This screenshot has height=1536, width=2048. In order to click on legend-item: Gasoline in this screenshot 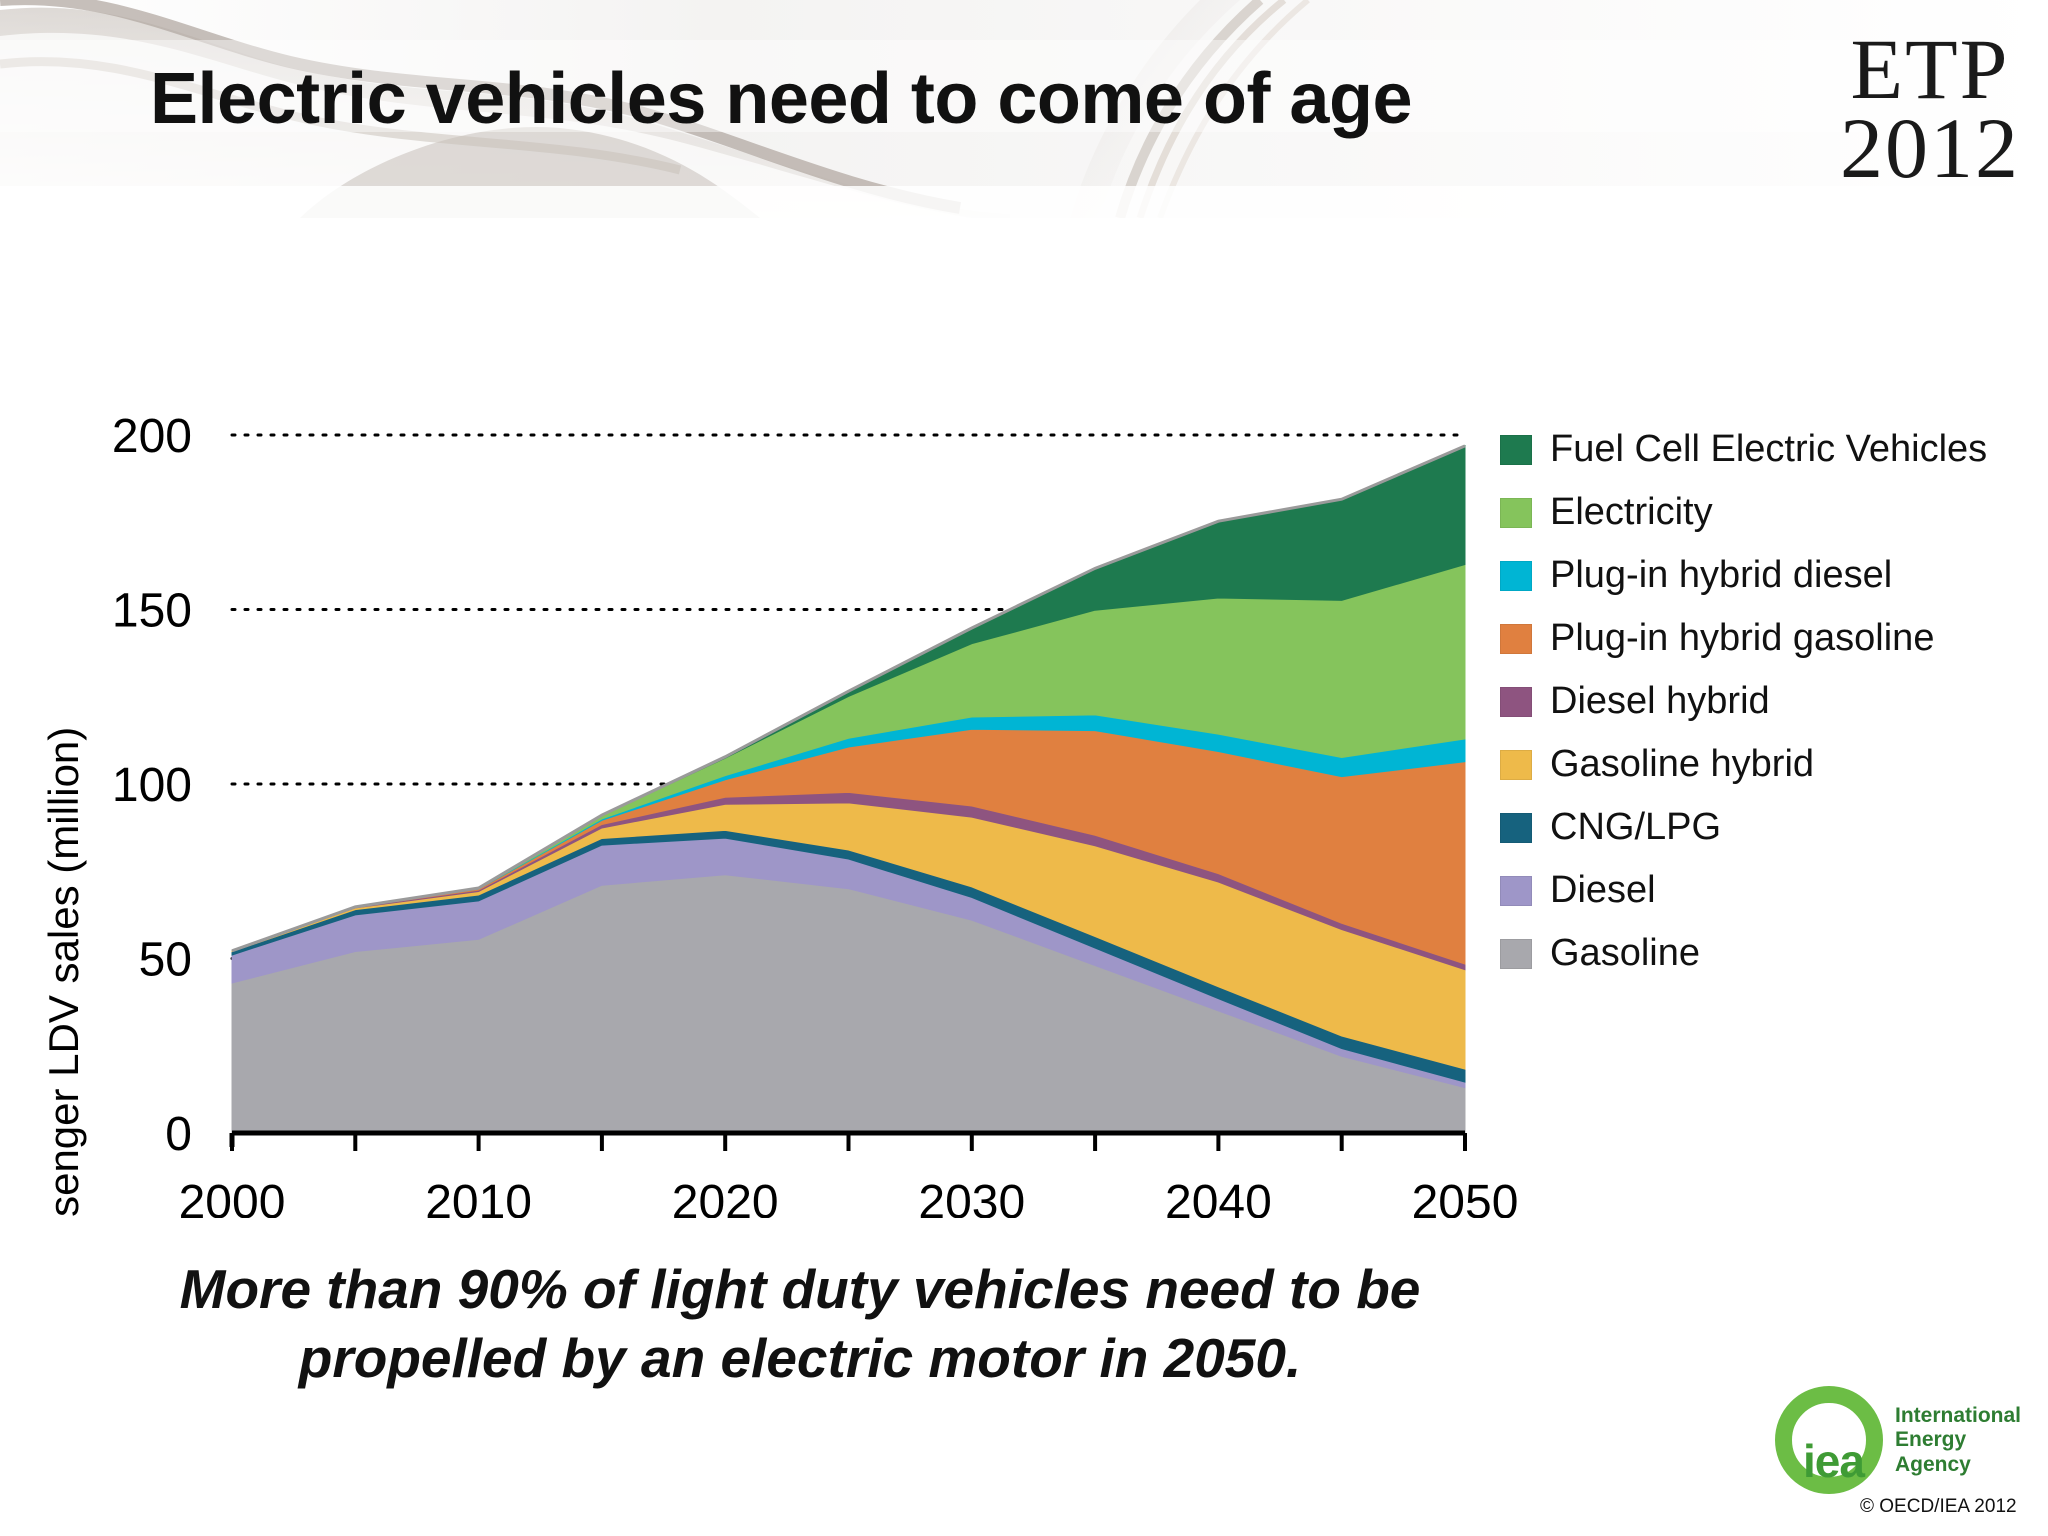, I will do `click(1770, 953)`.